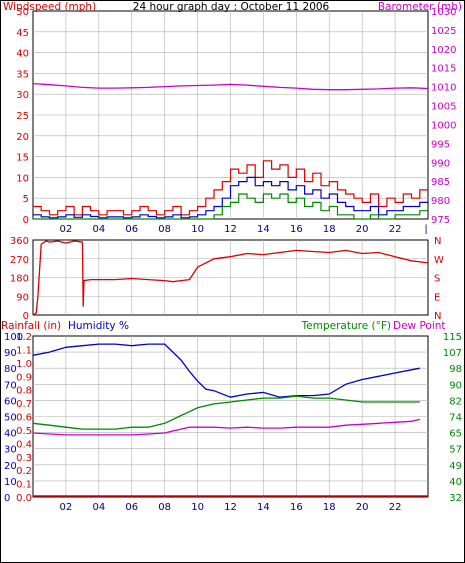  What do you see at coordinates (440, 201) in the screenshot?
I see `barometer-tick-label: 980` at bounding box center [440, 201].